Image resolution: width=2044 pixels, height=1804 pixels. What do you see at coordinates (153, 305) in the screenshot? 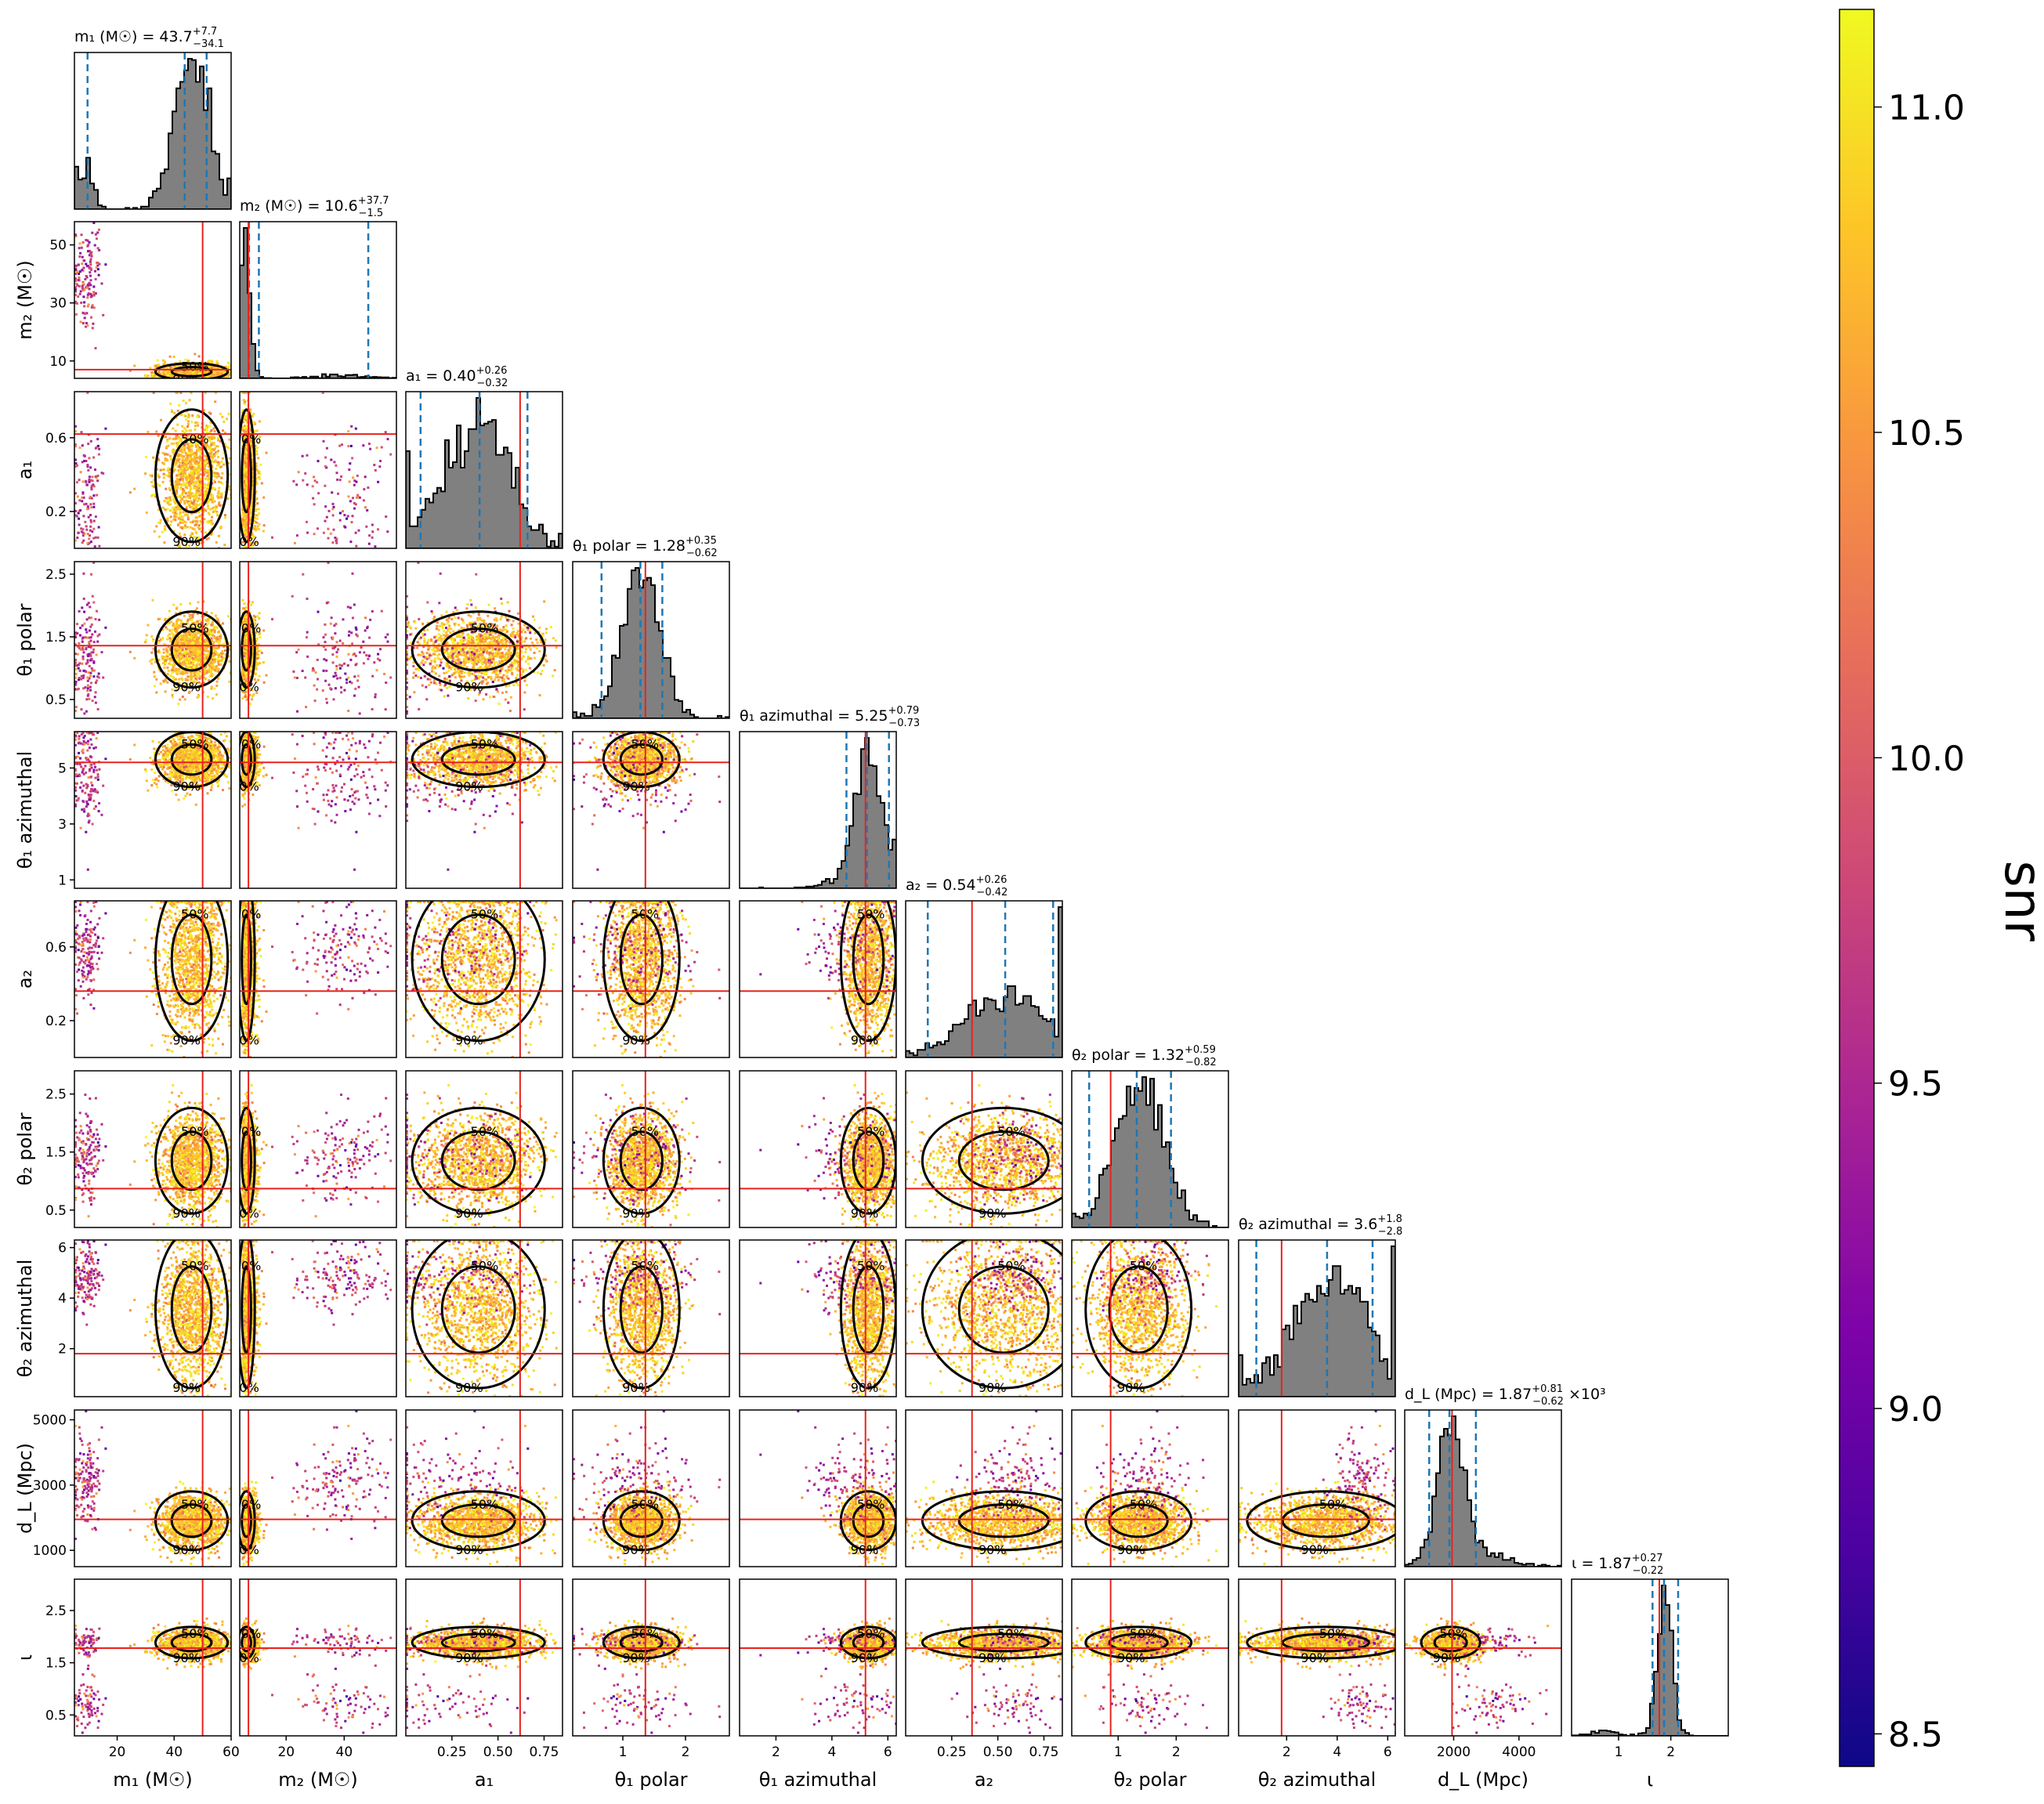
I see `panel-content: 50%90%` at bounding box center [153, 305].